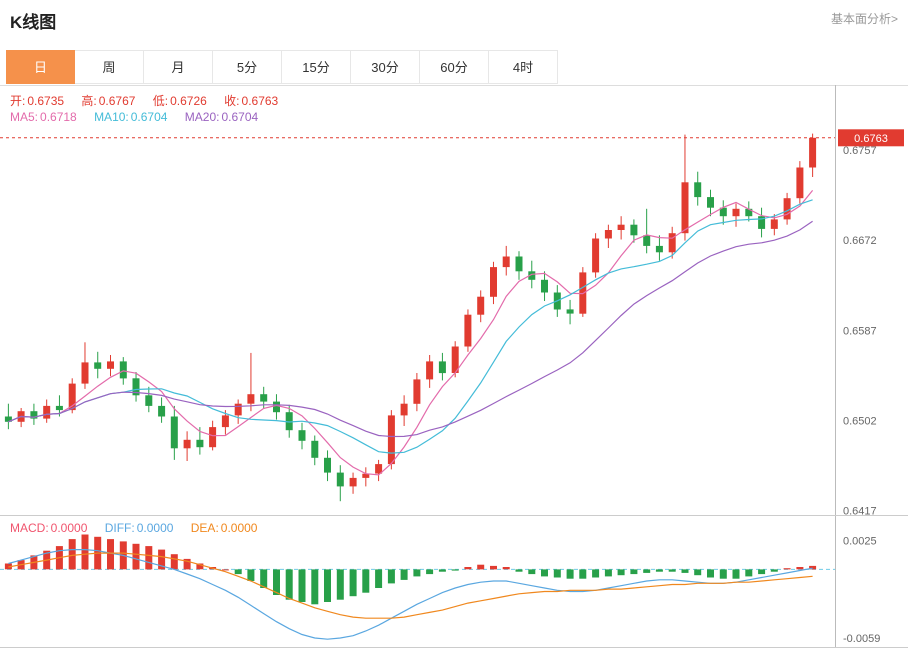 The height and width of the screenshot is (648, 908). What do you see at coordinates (33, 22) in the screenshot?
I see `page-title: K线图` at bounding box center [33, 22].